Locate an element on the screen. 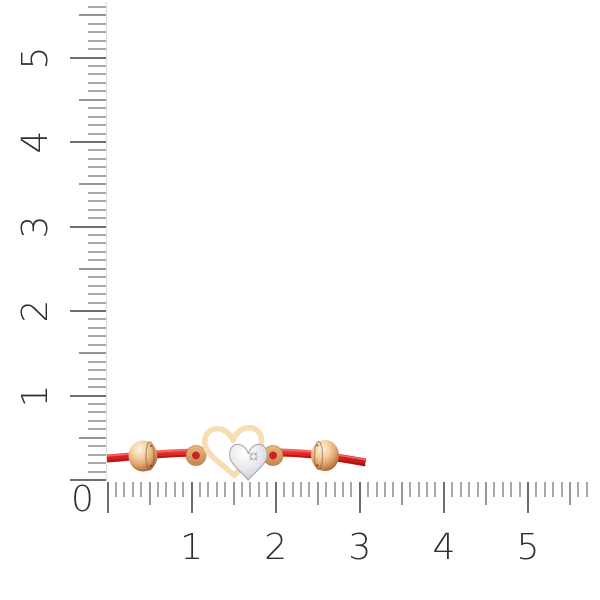 This screenshot has width=600, height=600. vertical-ruler-axis-line is located at coordinates (106, 241).